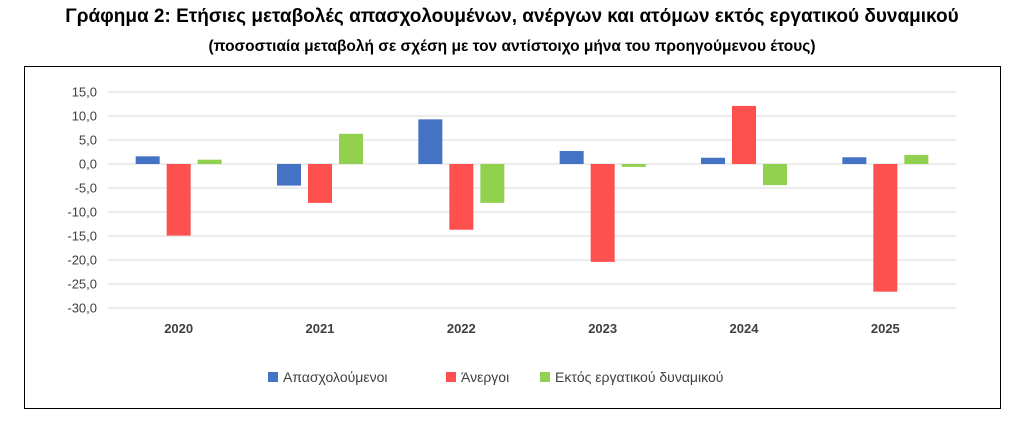 This screenshot has height=433, width=1024. Describe the element at coordinates (88, 140) in the screenshot. I see `y-tick-label: 5,0` at that location.